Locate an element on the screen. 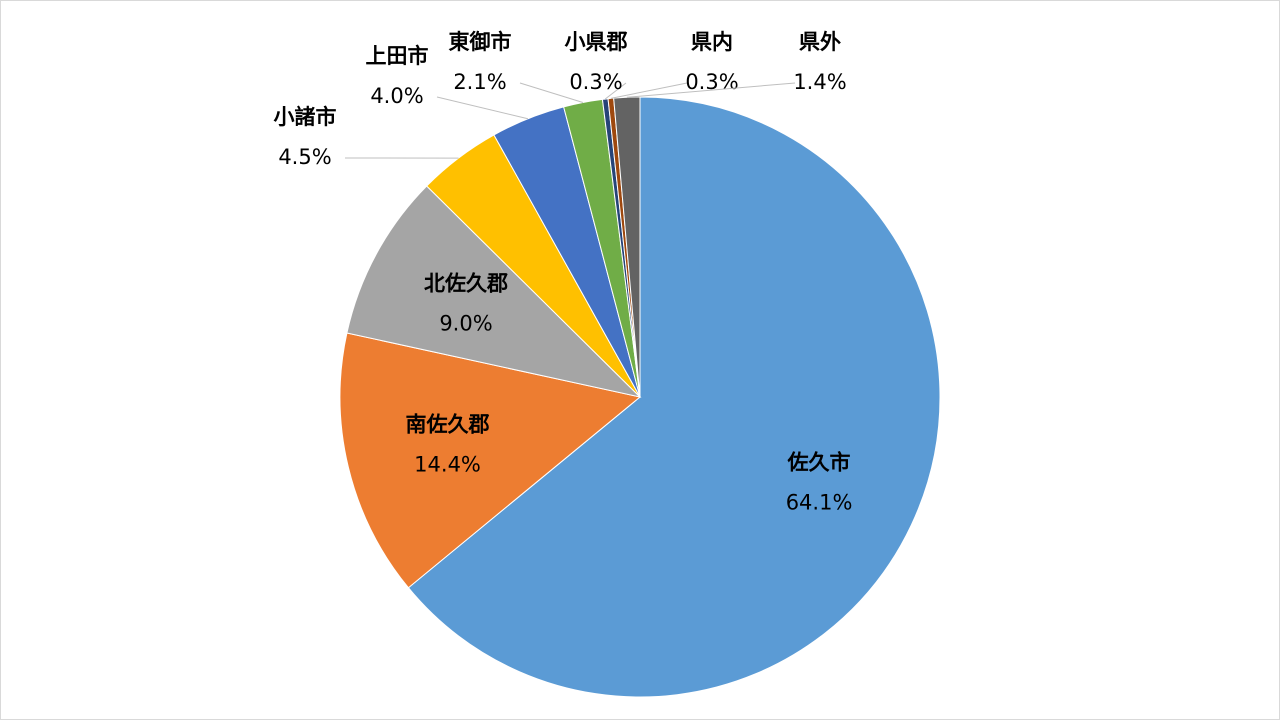 The width and height of the screenshot is (1280, 720). data-label-name: 上田市 is located at coordinates (397, 56).